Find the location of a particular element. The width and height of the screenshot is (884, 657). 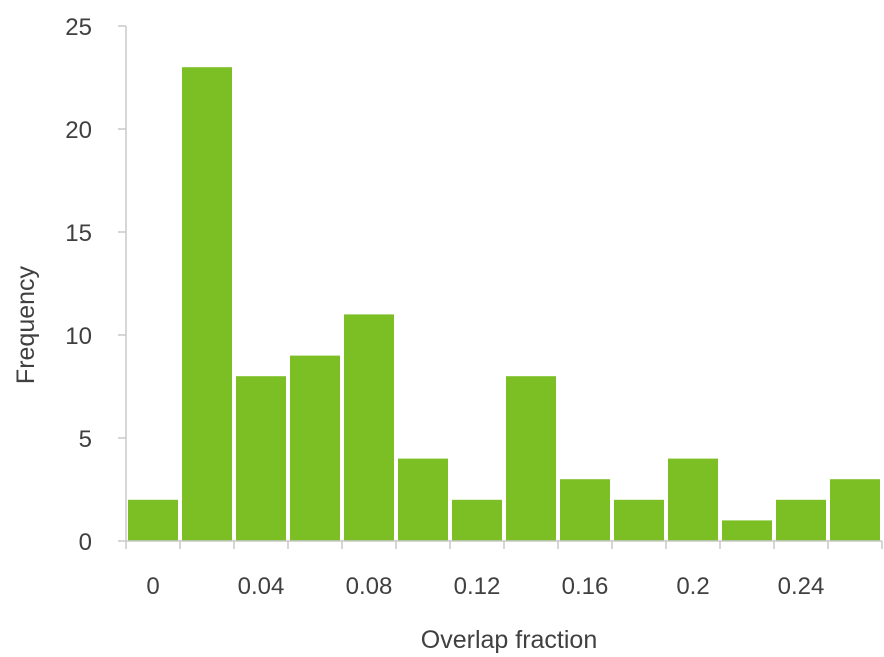

y-axis-title: Frequency is located at coordinates (26, 324).